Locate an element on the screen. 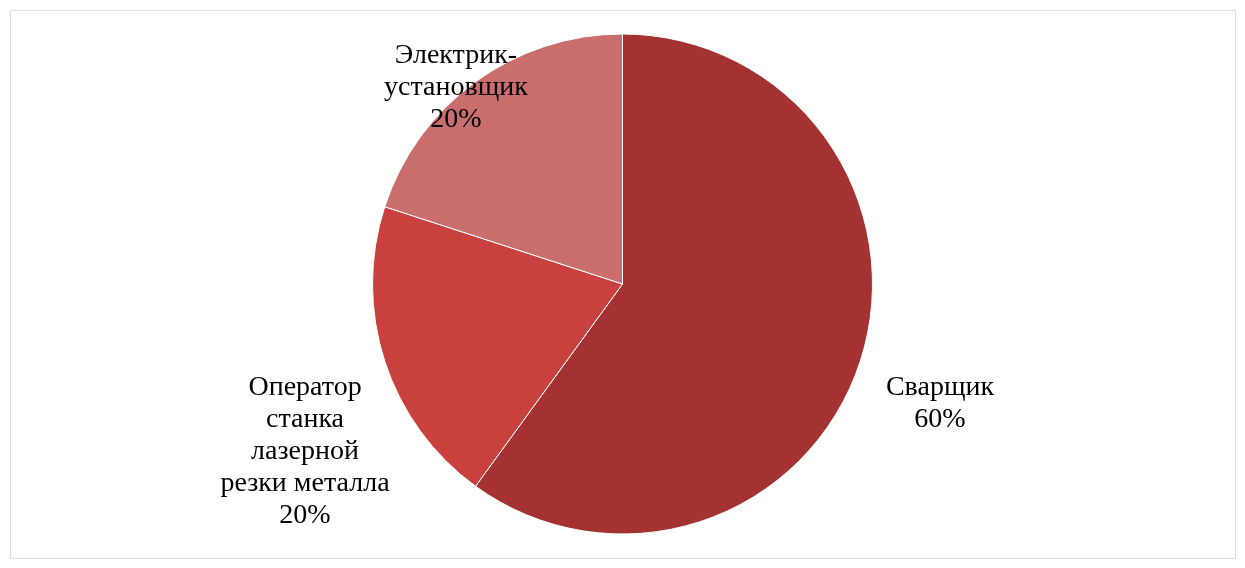 This screenshot has width=1245, height=568. data-label: 60% is located at coordinates (940, 418).